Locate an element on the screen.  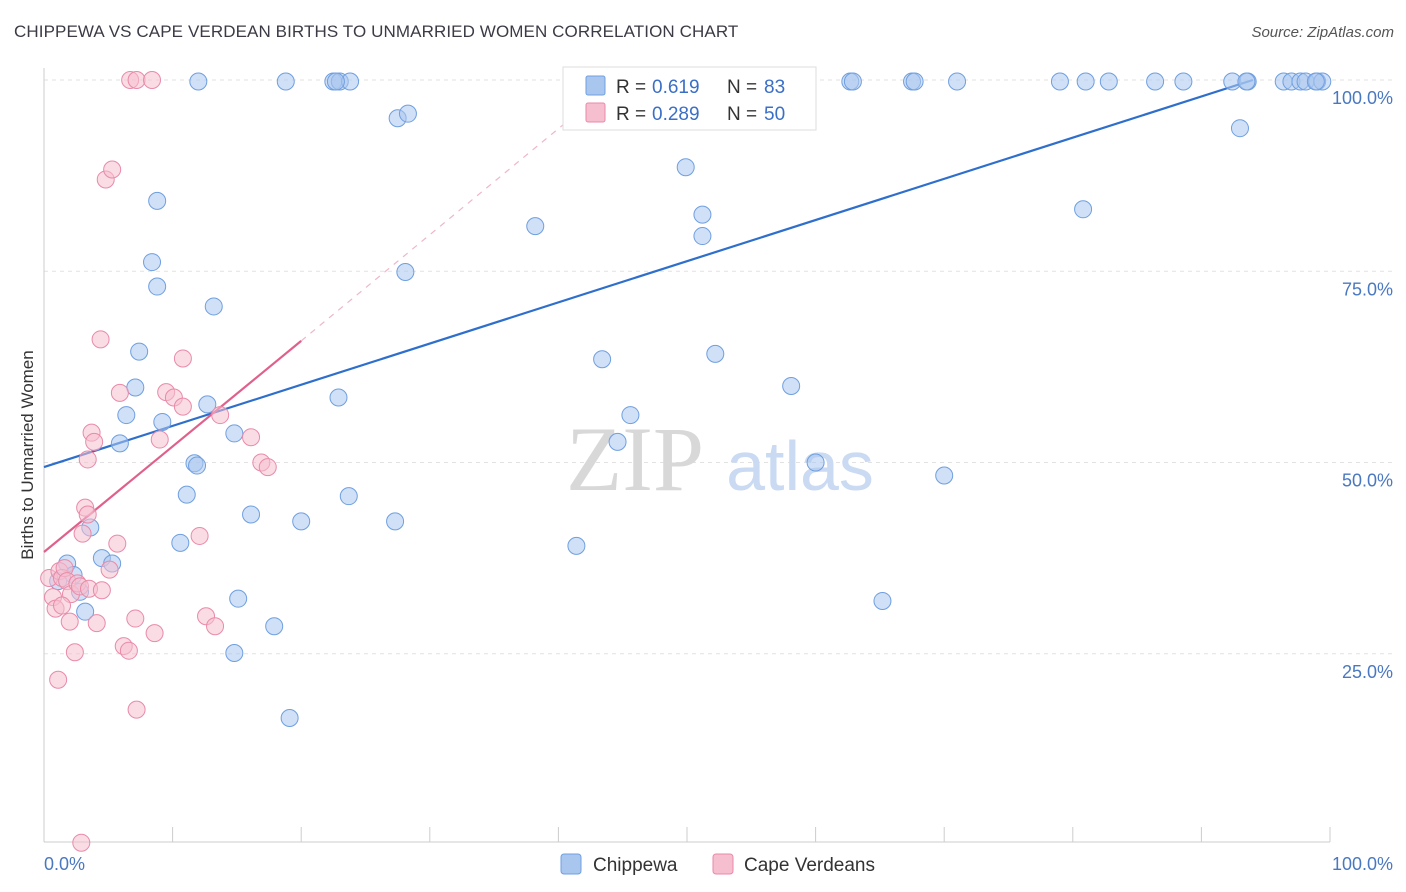
legend-r-label: R = is located at coordinates (631, 114).